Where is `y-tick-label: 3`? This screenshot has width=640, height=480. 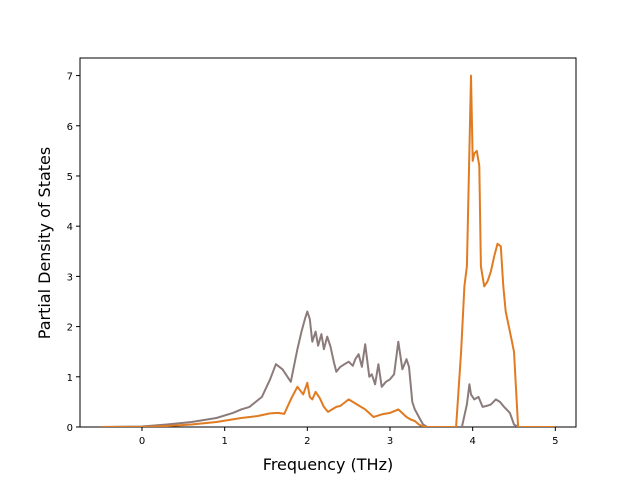
y-tick-label: 3 is located at coordinates (70, 277).